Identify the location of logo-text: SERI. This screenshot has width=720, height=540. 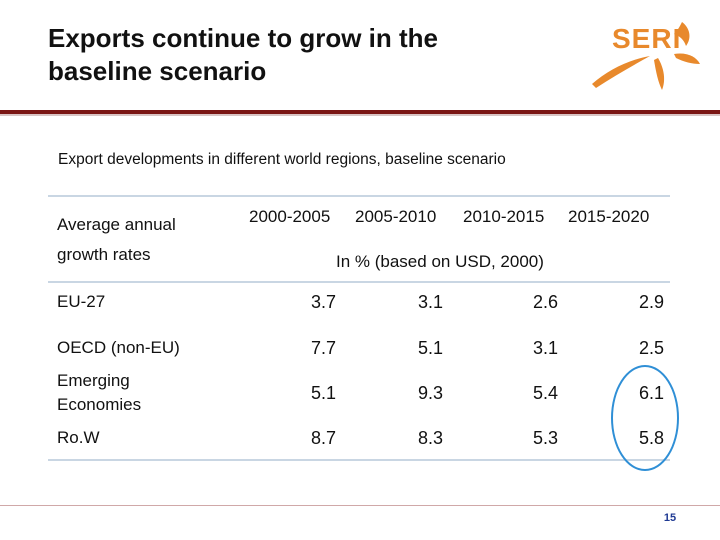
(646, 38).